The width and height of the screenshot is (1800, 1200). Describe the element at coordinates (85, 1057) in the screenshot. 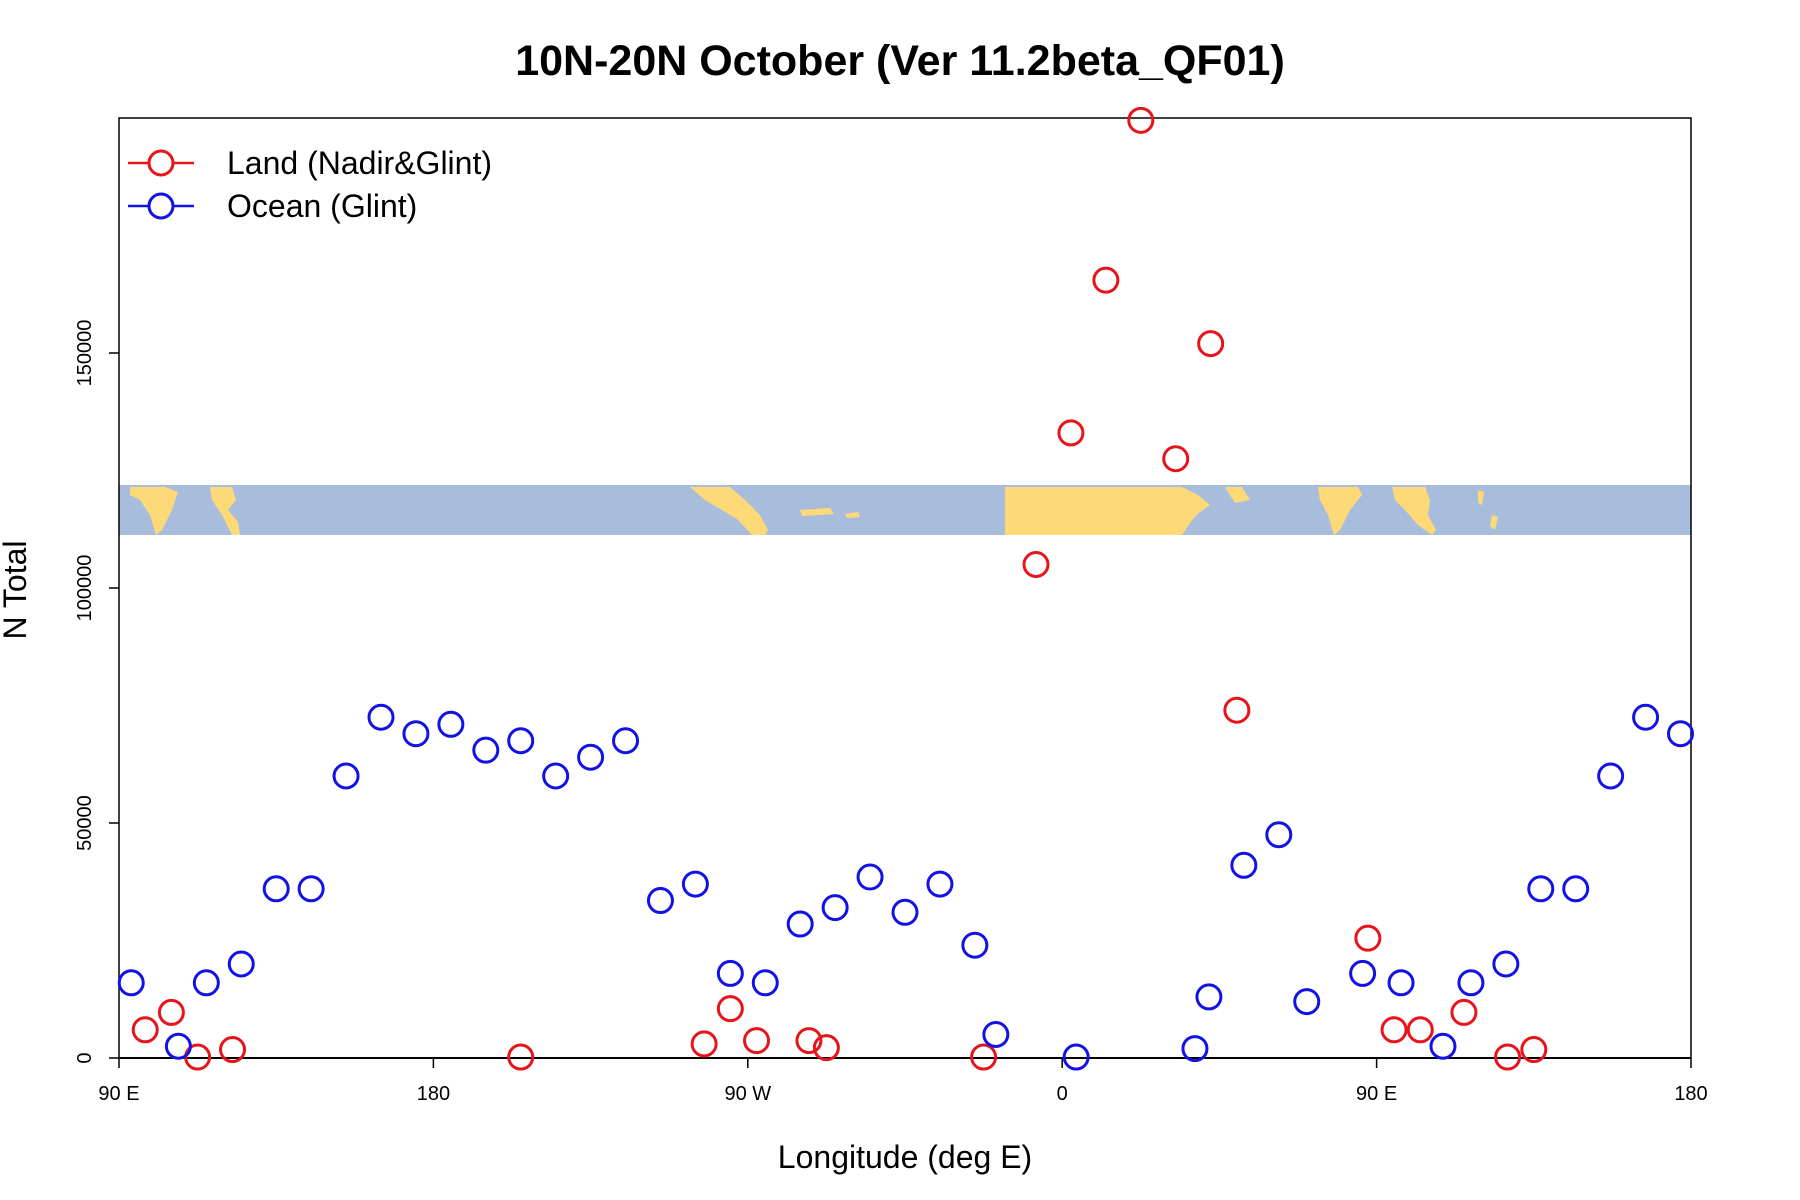

I see `y-tick-label: 0` at that location.